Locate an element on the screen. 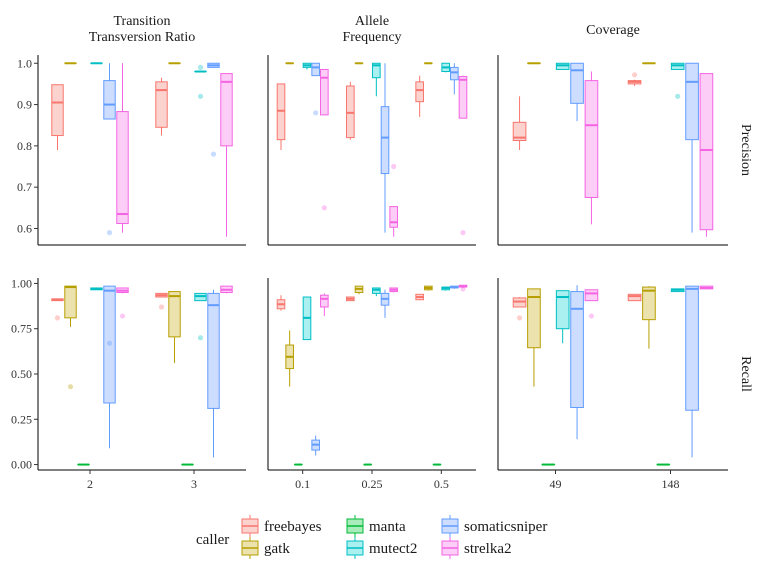  row-strip-recall: Recall is located at coordinates (745, 374).